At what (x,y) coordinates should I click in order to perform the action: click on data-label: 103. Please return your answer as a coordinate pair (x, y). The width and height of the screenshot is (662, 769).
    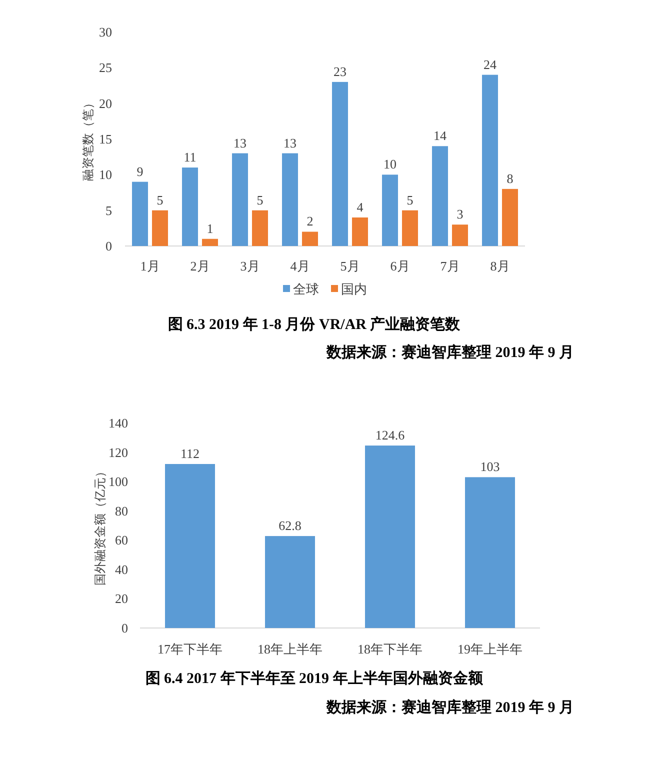
    Looking at the image, I should click on (490, 466).